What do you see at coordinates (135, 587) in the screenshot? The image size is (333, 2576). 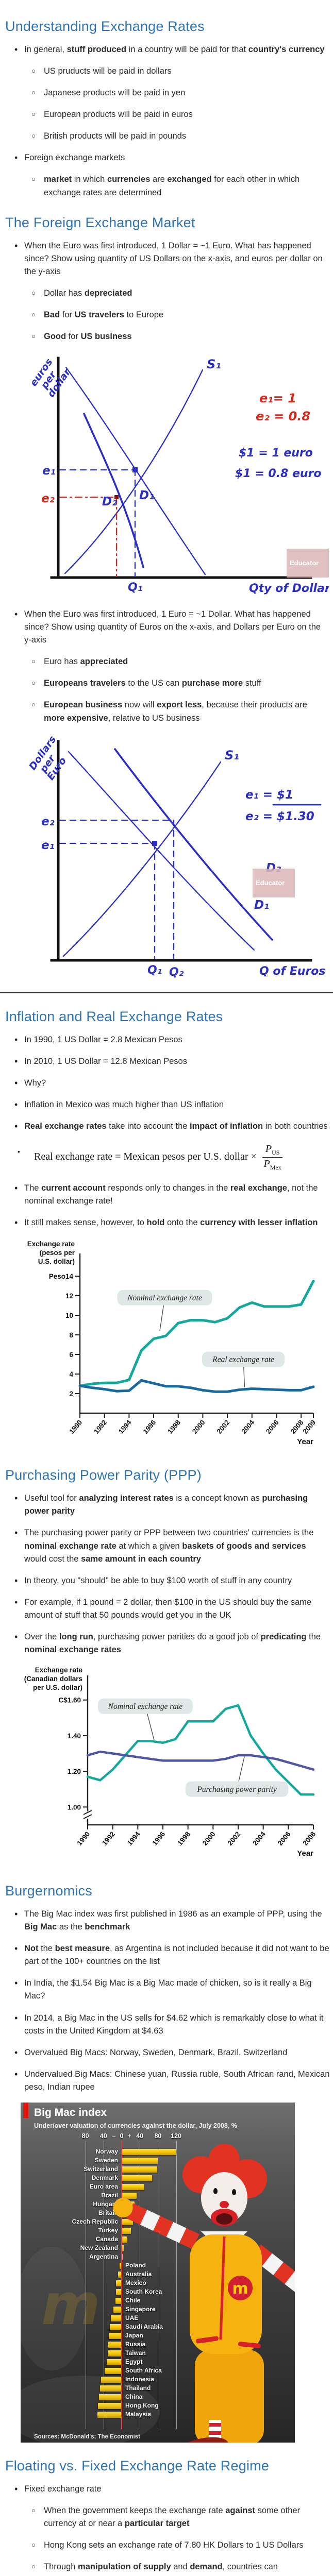 I see `q1-label: Q₁` at bounding box center [135, 587].